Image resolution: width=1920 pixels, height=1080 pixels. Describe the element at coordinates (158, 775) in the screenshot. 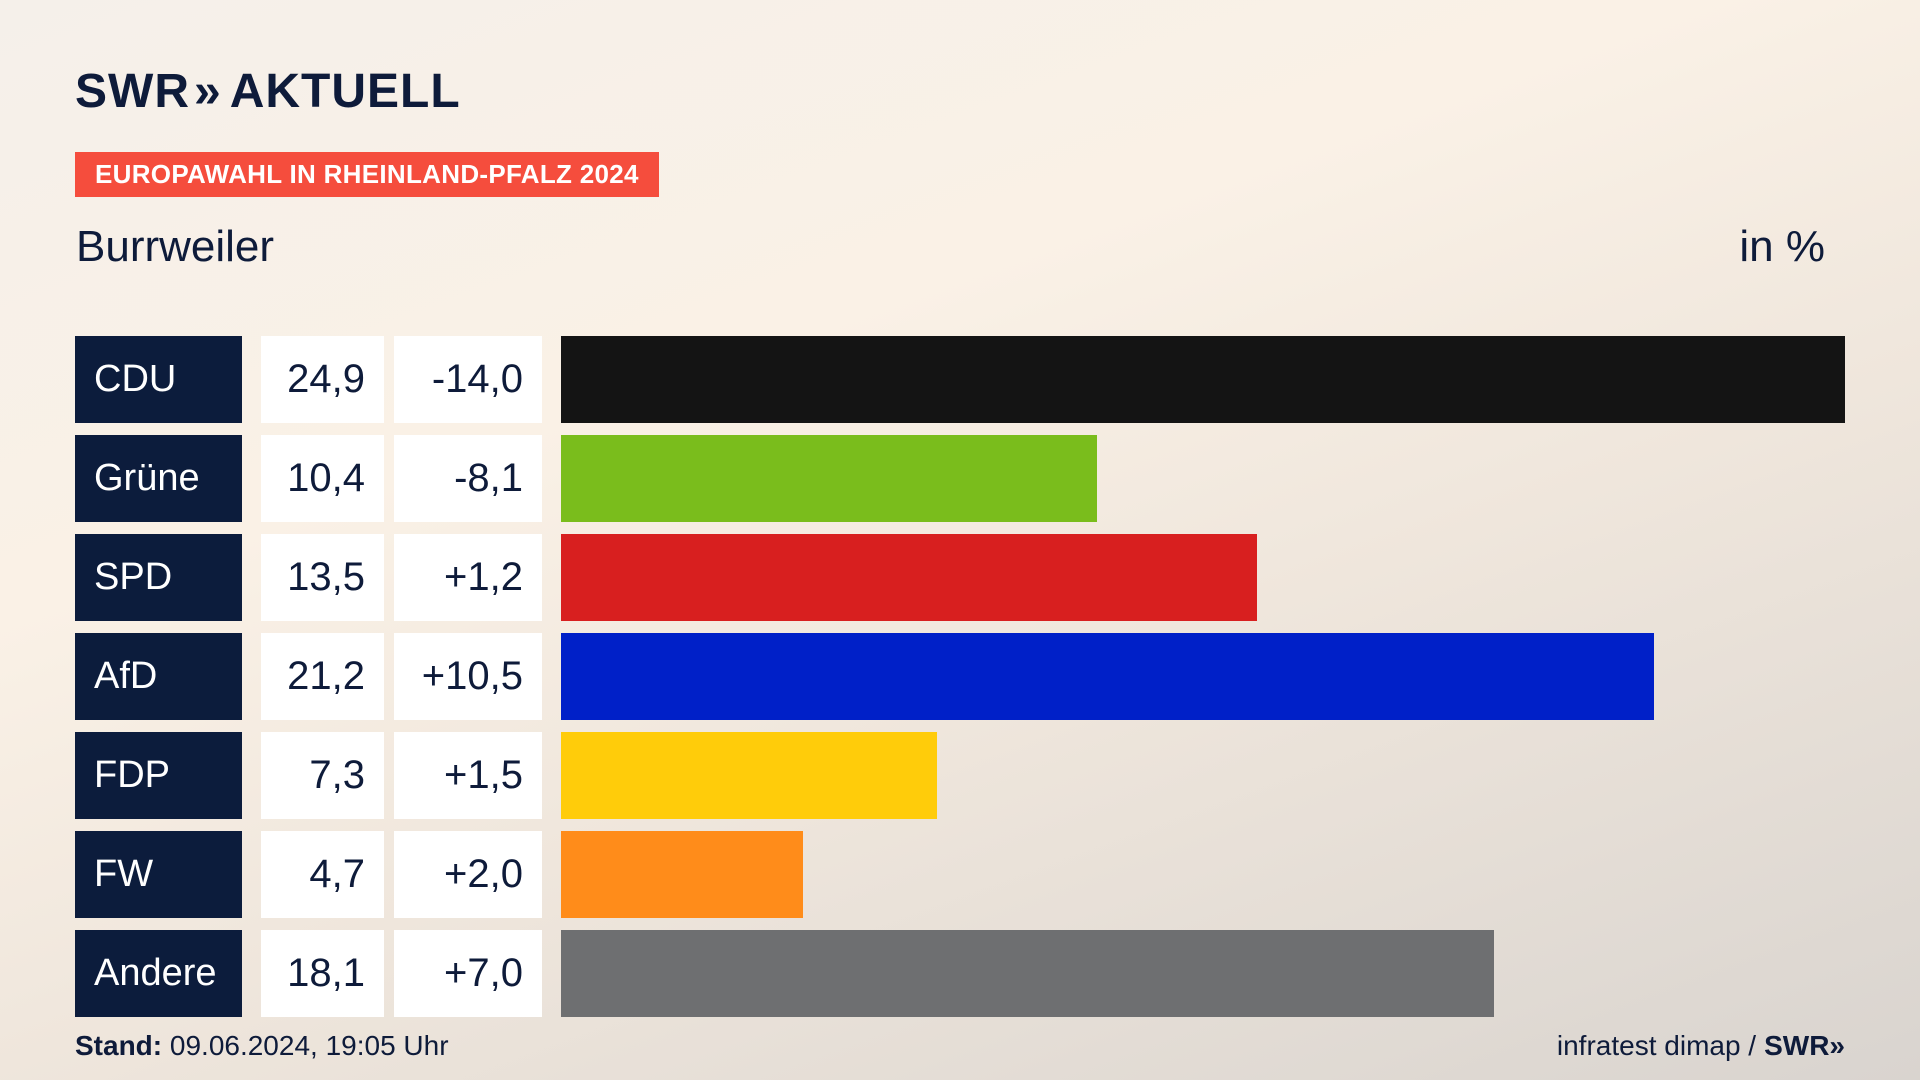

I see `party-label: FDP` at that location.